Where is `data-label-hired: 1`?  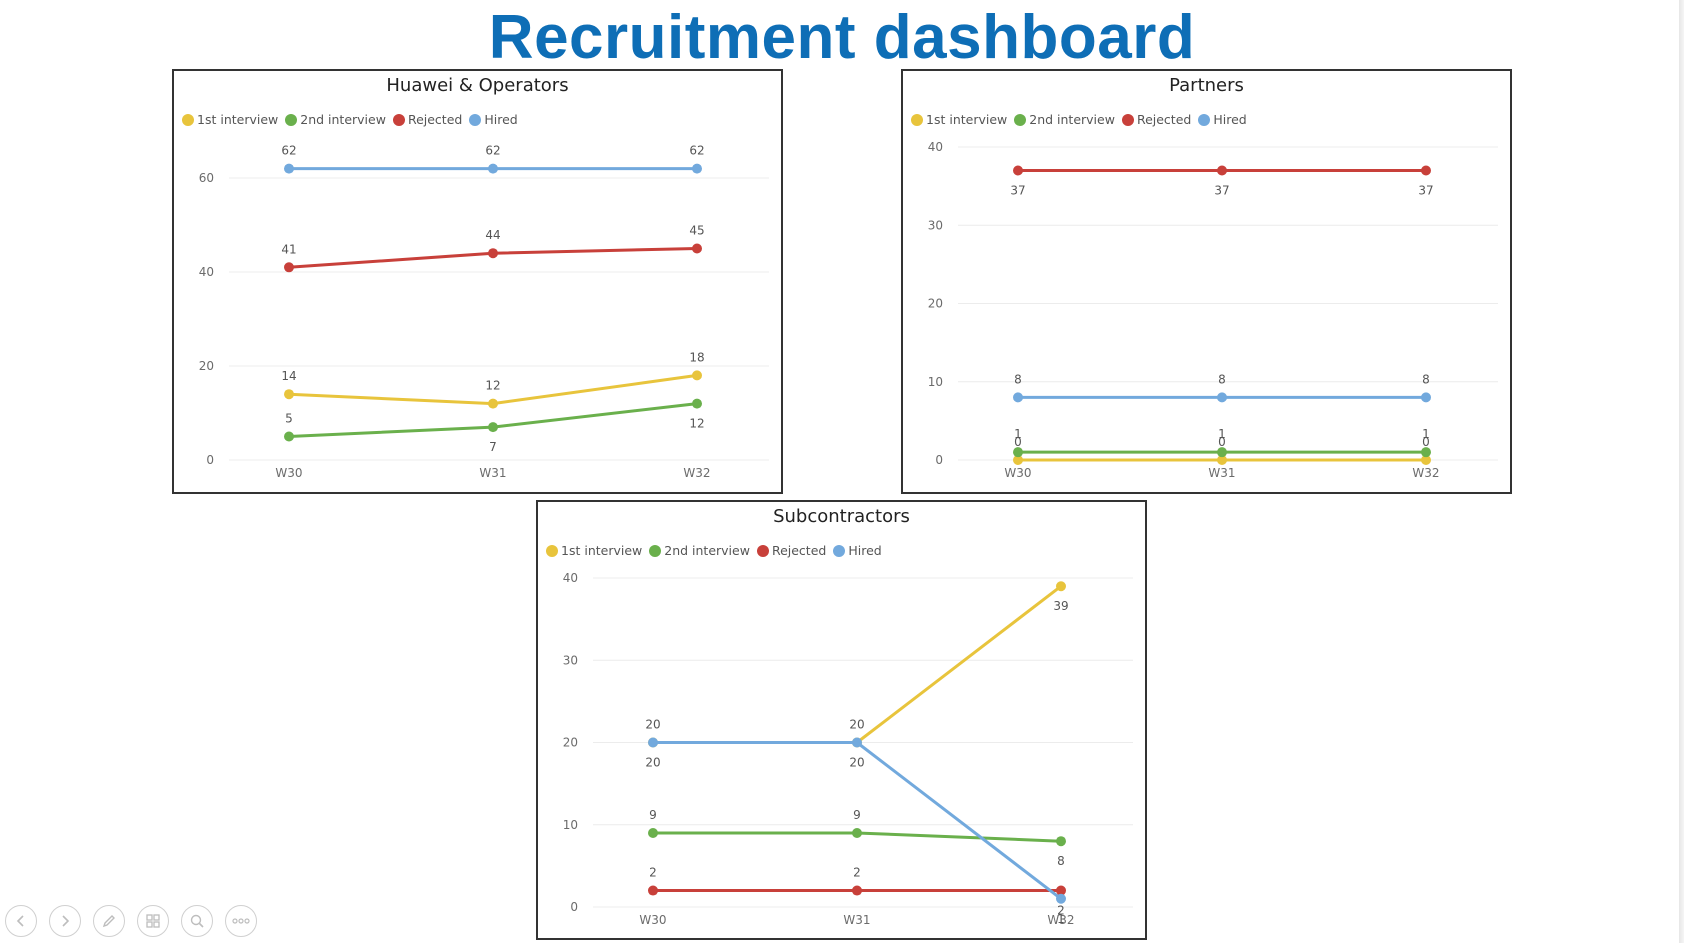
data-label-hired: 1 is located at coordinates (1061, 919).